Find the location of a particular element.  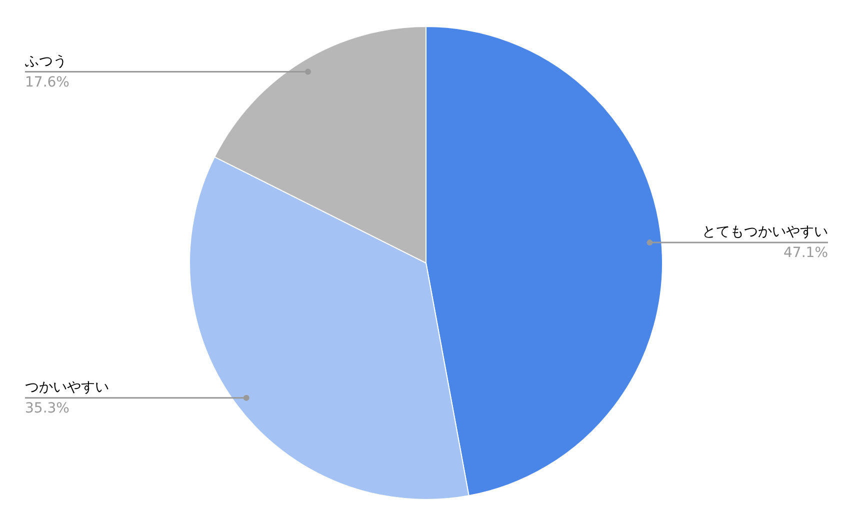

slice-label: とてもつかいやすい is located at coordinates (765, 232).